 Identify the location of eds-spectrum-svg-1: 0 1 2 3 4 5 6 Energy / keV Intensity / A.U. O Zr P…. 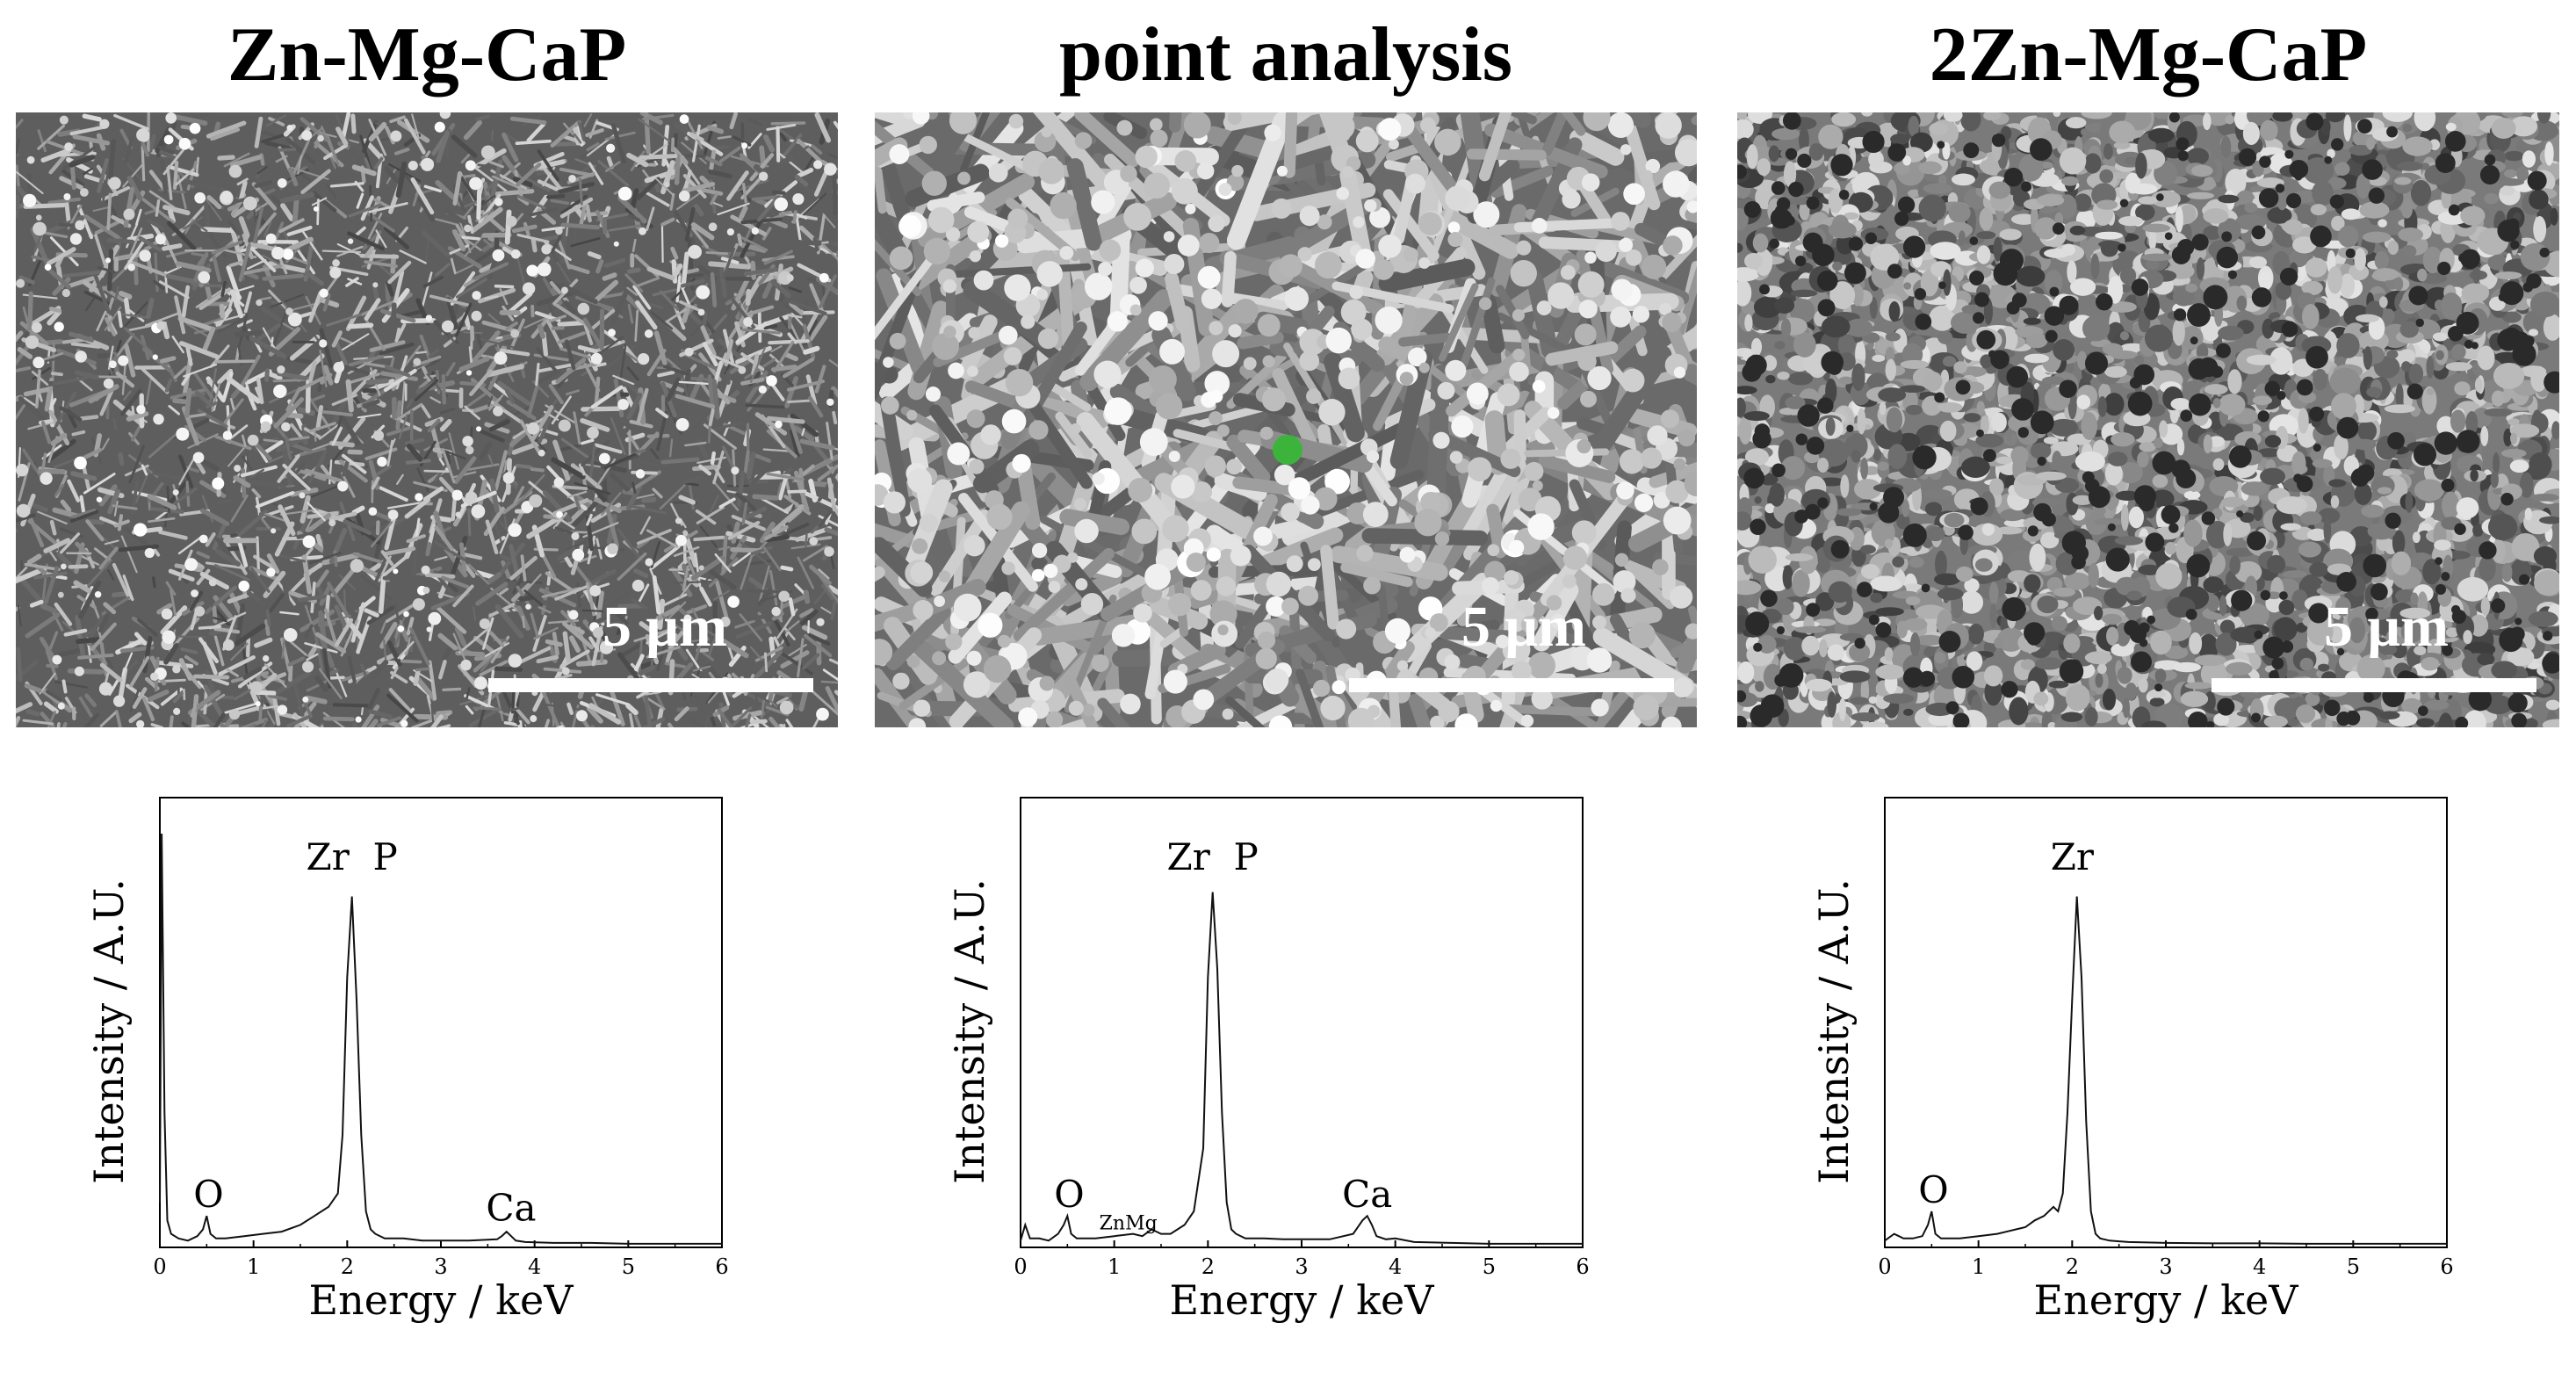
(407, 1060).